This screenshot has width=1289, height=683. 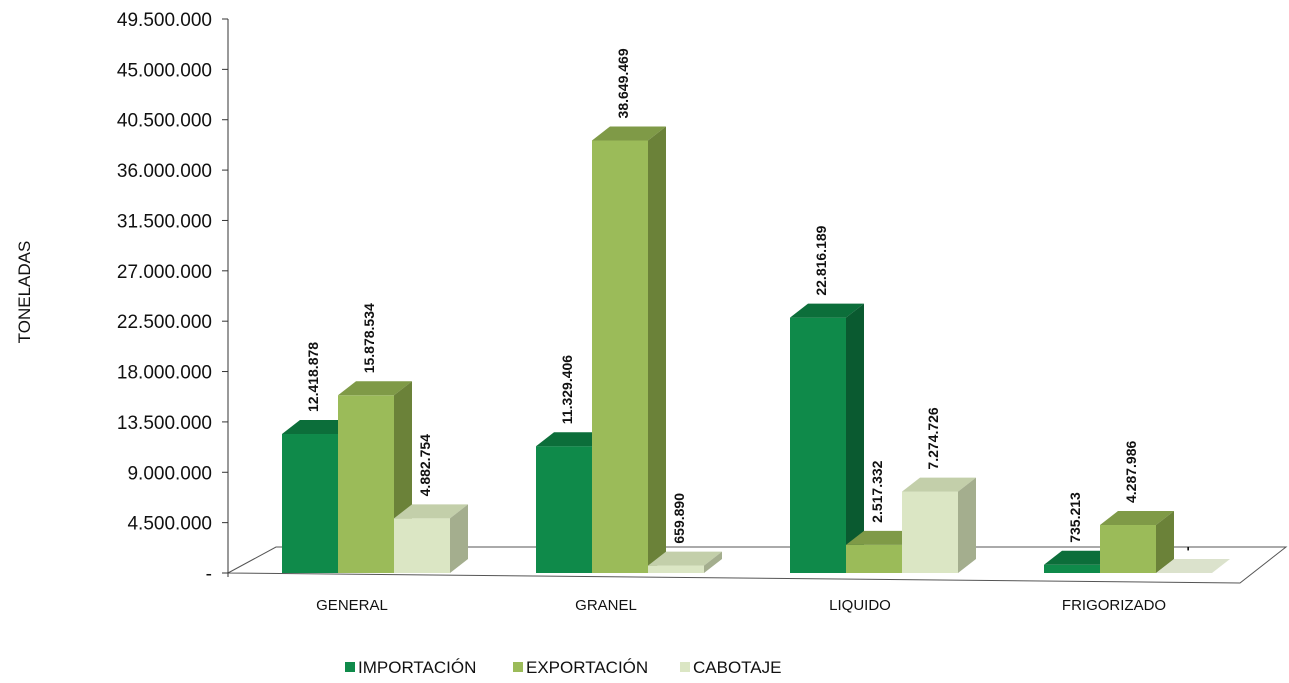 What do you see at coordinates (164, 373) in the screenshot?
I see `y-tick-label: 18.000.000` at bounding box center [164, 373].